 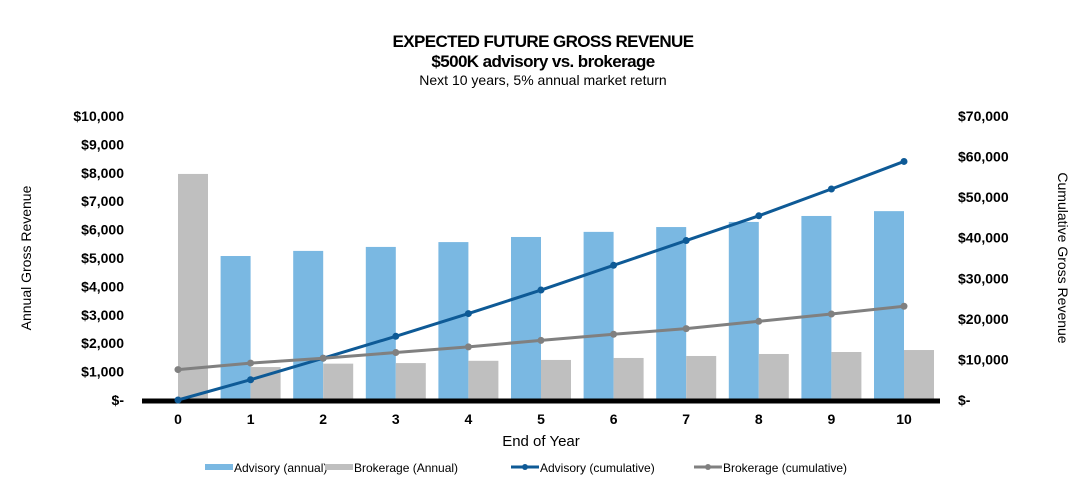 I want to click on y-tick-label: $5,000, so click(x=102, y=258).